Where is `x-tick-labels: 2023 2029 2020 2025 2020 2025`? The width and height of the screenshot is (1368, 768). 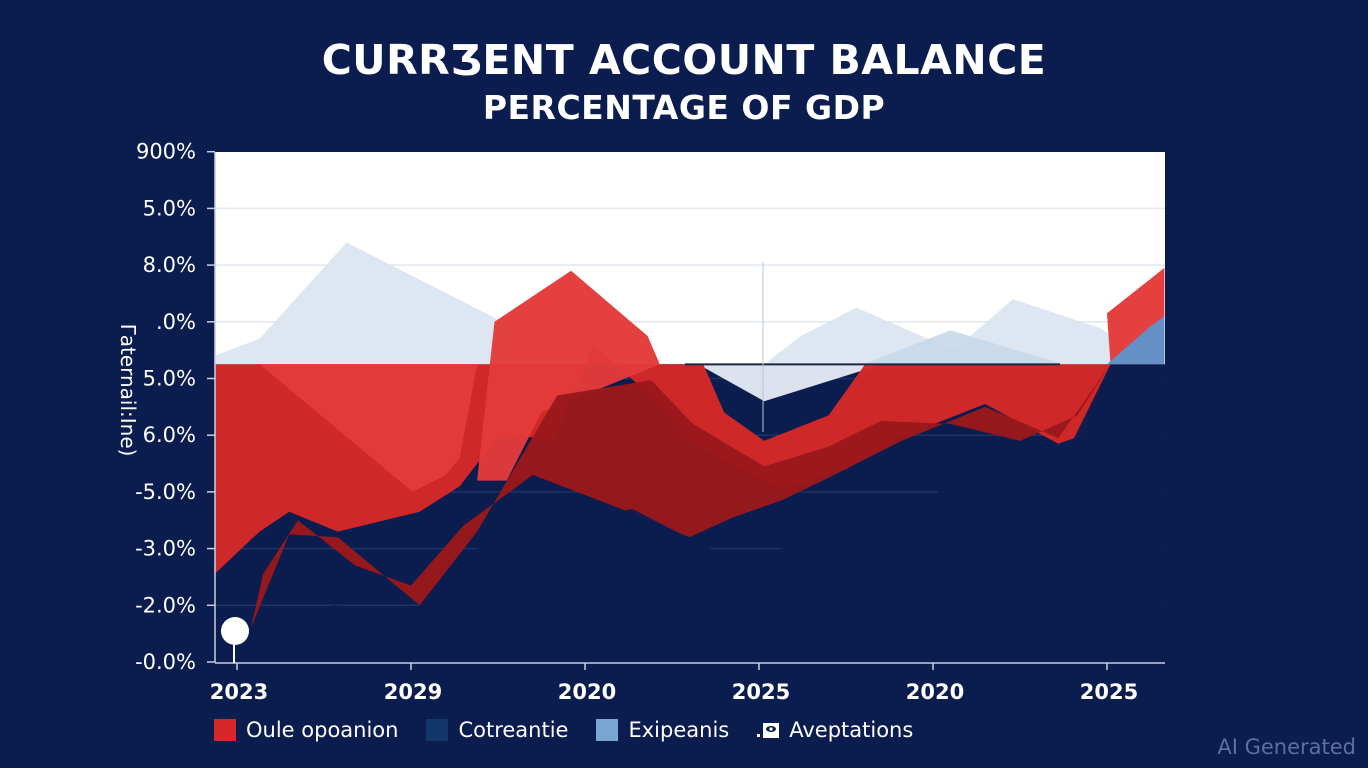 x-tick-labels: 2023 2029 2020 2025 2020 2025 is located at coordinates (674, 692).